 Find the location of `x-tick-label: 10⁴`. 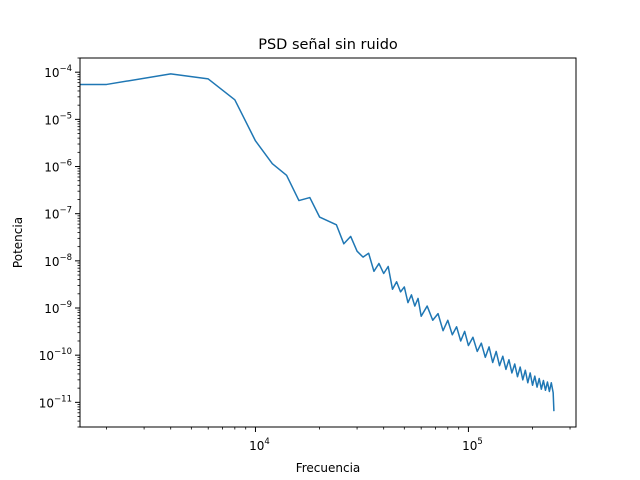

x-tick-label: 10⁴ is located at coordinates (259, 445).